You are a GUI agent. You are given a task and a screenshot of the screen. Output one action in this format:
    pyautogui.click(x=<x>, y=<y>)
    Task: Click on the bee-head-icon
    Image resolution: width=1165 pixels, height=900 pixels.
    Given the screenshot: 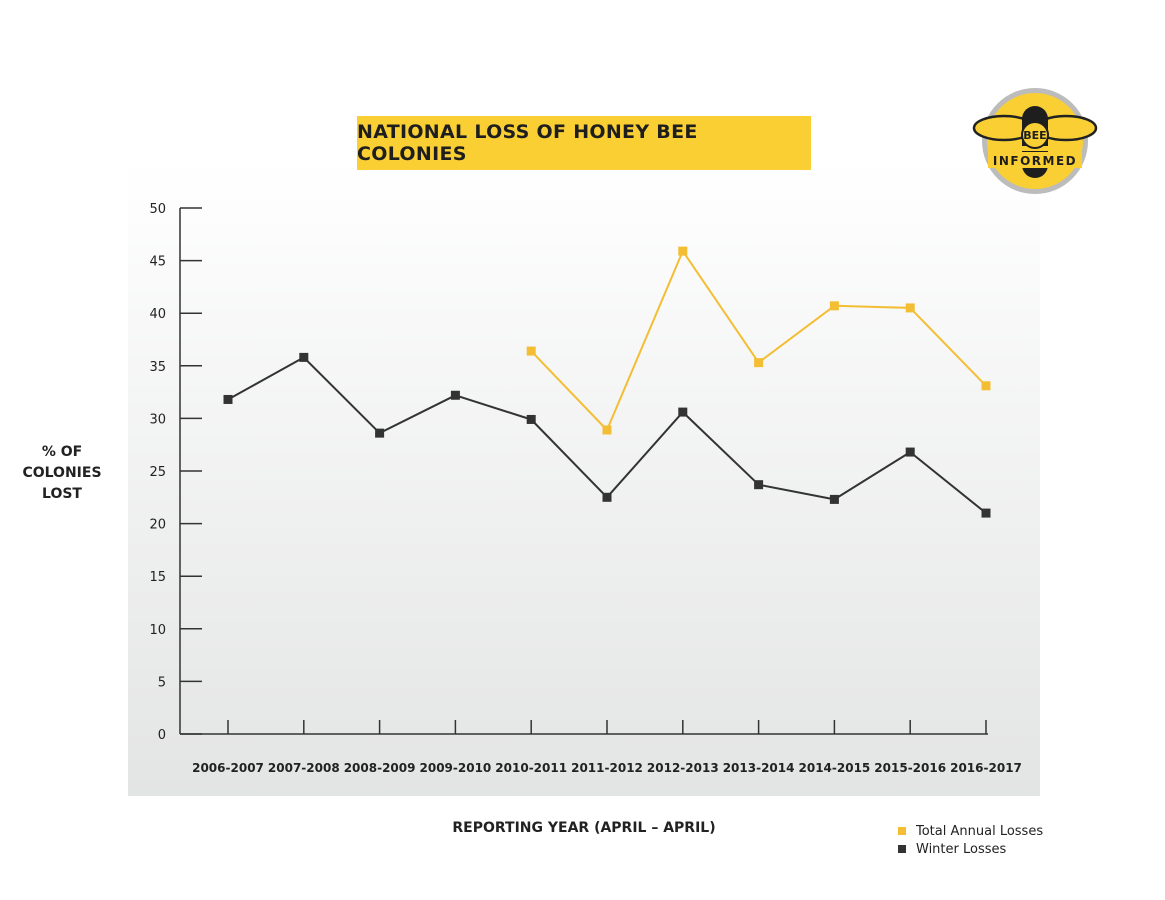 What is the action you would take?
    pyautogui.click(x=1035, y=135)
    